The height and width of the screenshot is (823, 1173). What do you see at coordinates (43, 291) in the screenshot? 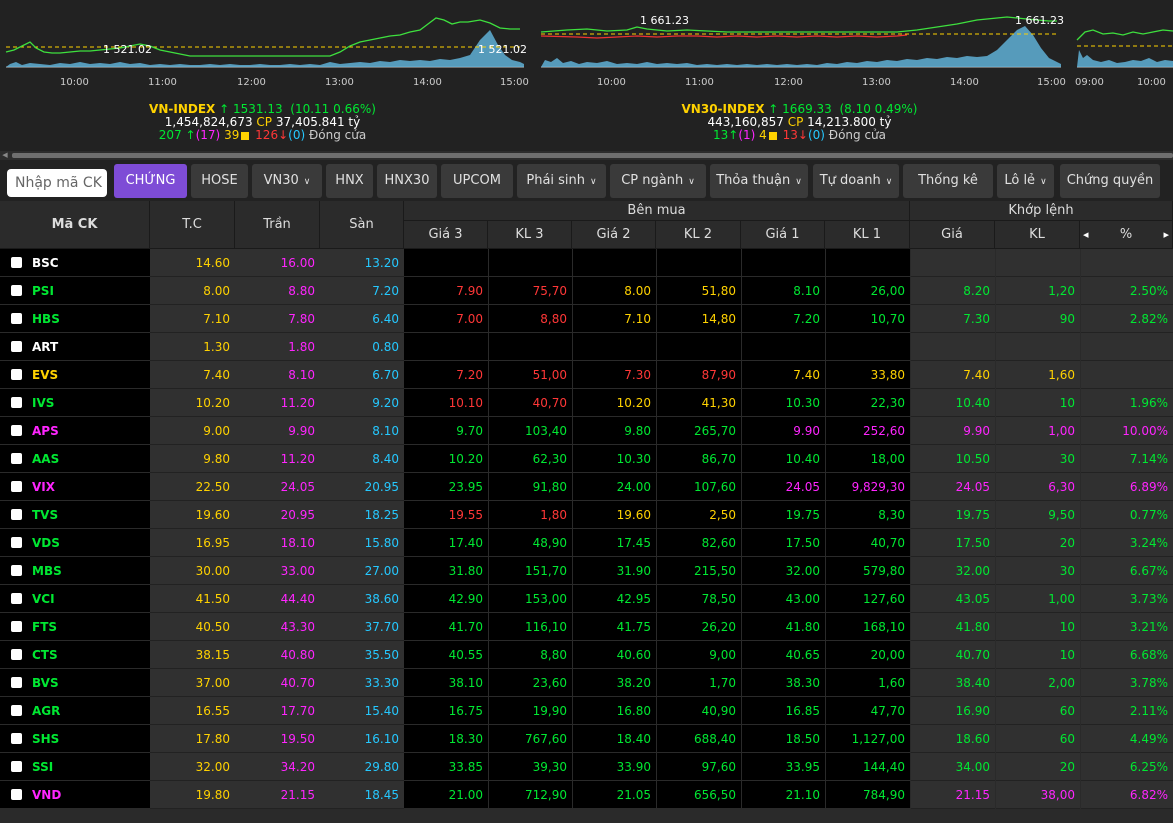
I see `row-symbol: PSI` at bounding box center [43, 291].